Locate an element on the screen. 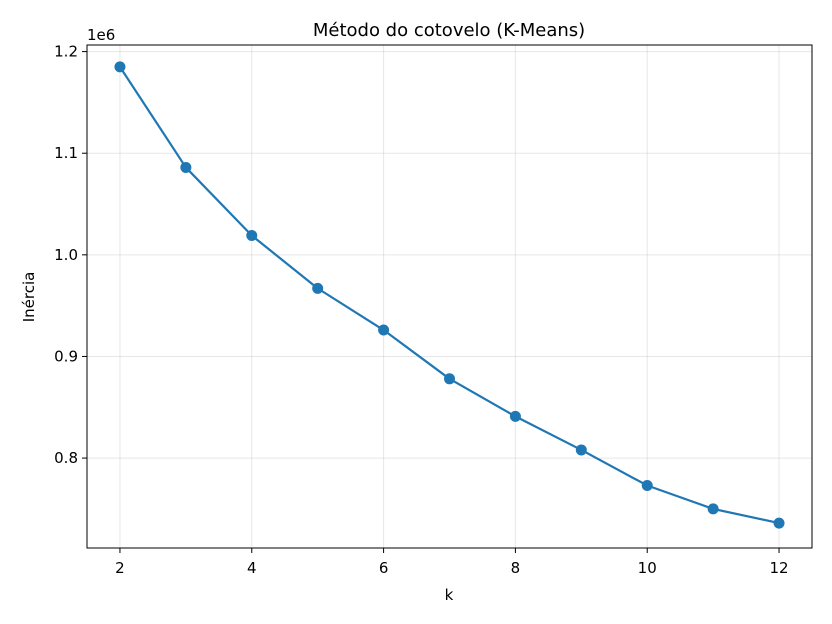 The height and width of the screenshot is (624, 832). y-tick-label: 1.2 is located at coordinates (66, 52).